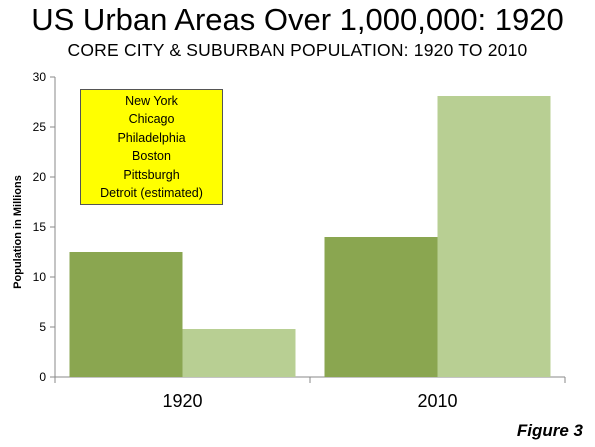  Describe the element at coordinates (151, 156) in the screenshot. I see `city-list-item: Boston` at that location.